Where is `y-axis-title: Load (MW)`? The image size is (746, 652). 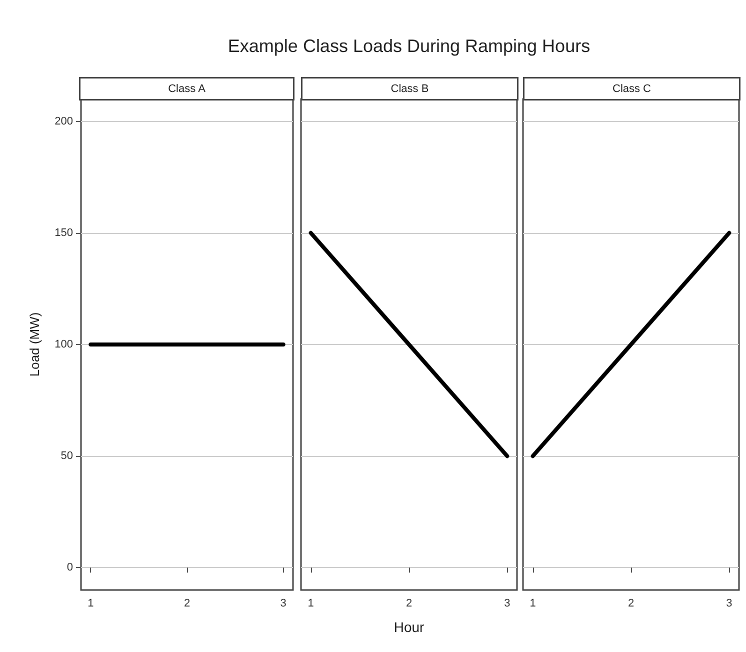 y-axis-title: Load (MW) is located at coordinates (34, 344).